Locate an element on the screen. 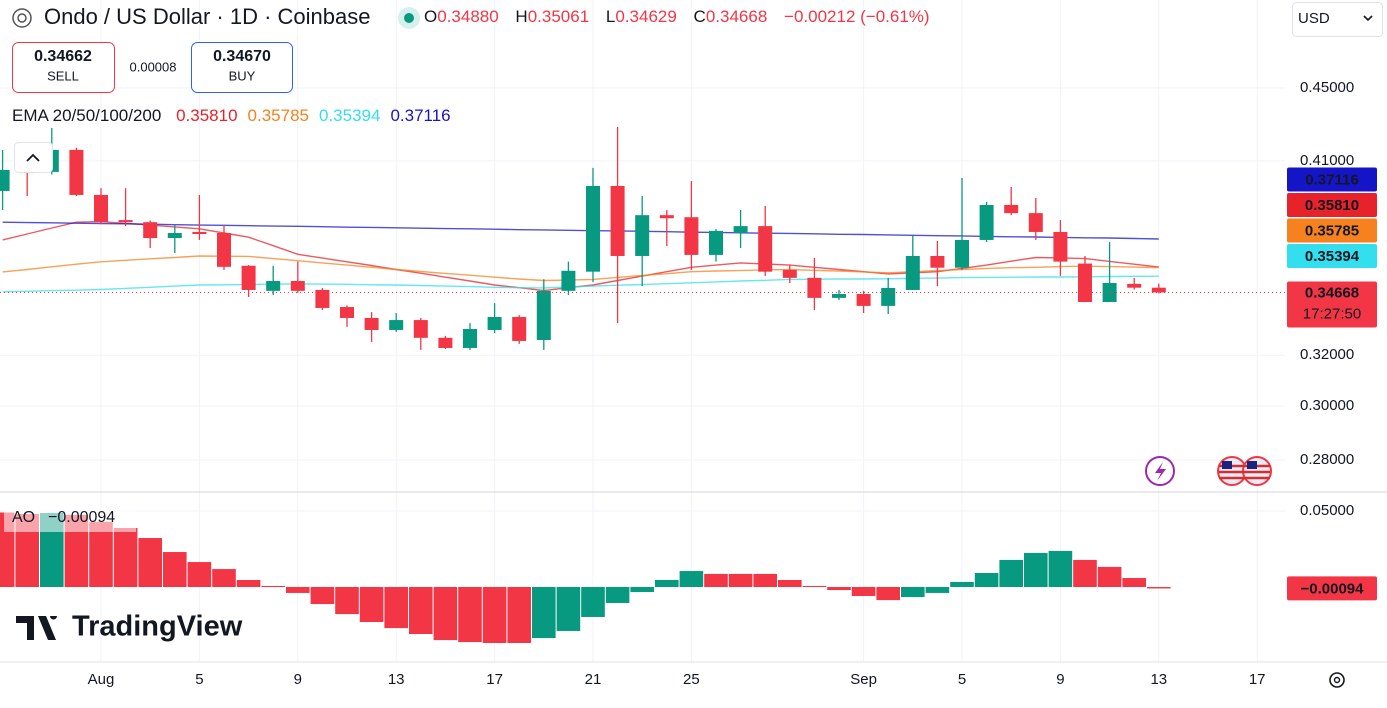  collapse-icon is located at coordinates (33, 157).